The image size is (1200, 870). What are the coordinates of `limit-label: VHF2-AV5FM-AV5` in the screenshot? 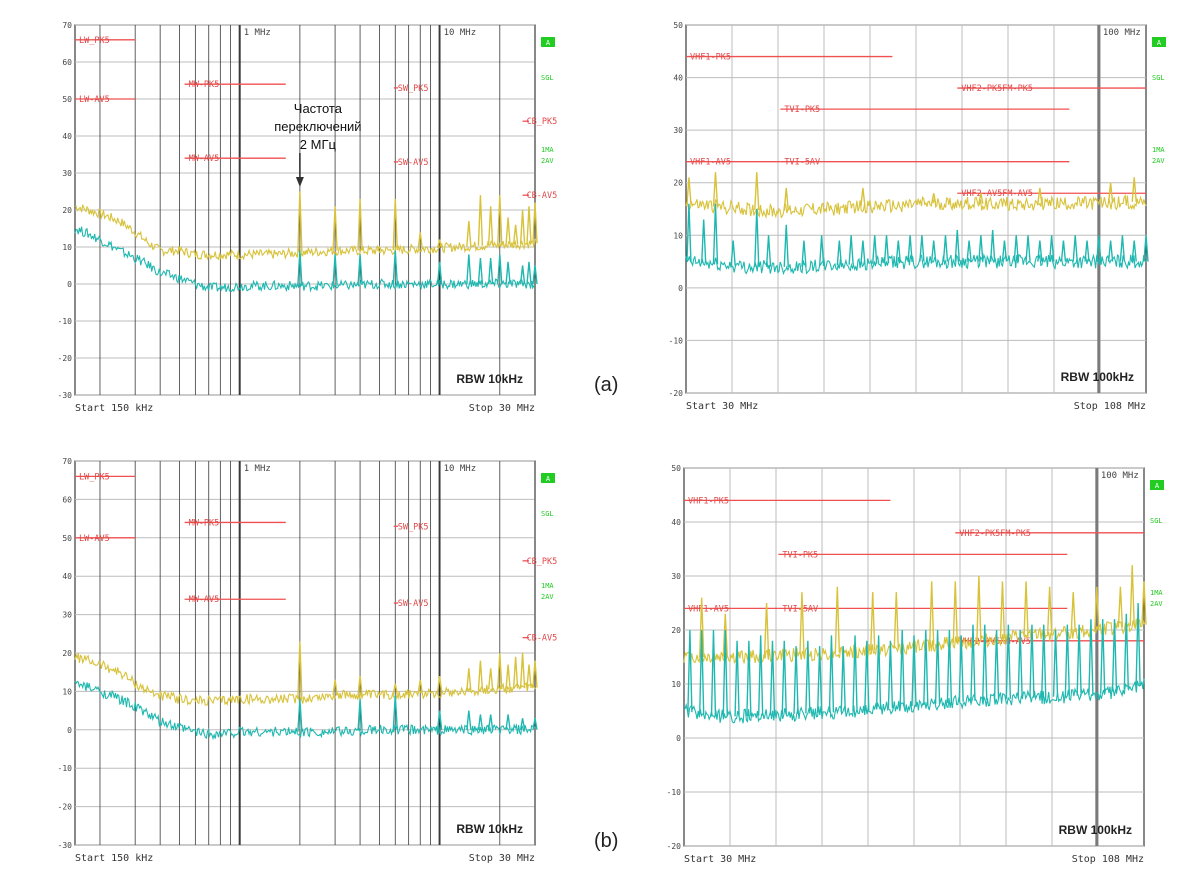 It's located at (997, 194).